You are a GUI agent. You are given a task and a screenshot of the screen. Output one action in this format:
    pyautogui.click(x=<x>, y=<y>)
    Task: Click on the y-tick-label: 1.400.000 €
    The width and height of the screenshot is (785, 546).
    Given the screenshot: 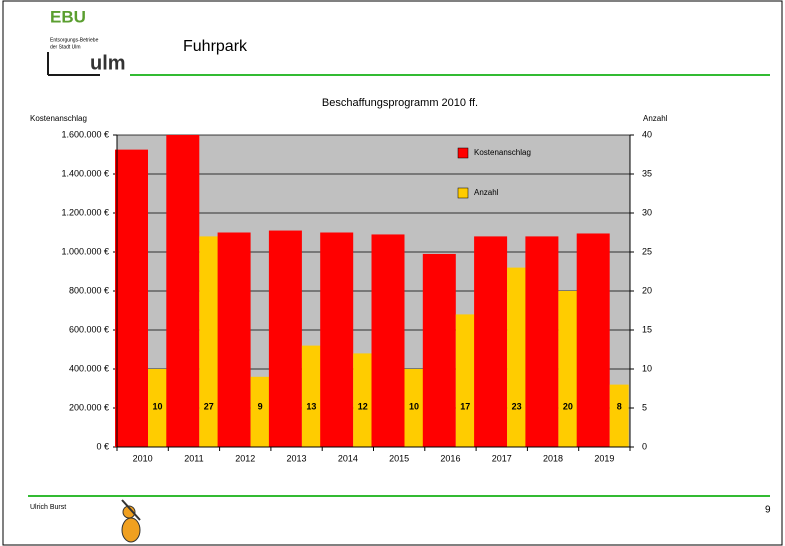 What is the action you would take?
    pyautogui.click(x=85, y=173)
    